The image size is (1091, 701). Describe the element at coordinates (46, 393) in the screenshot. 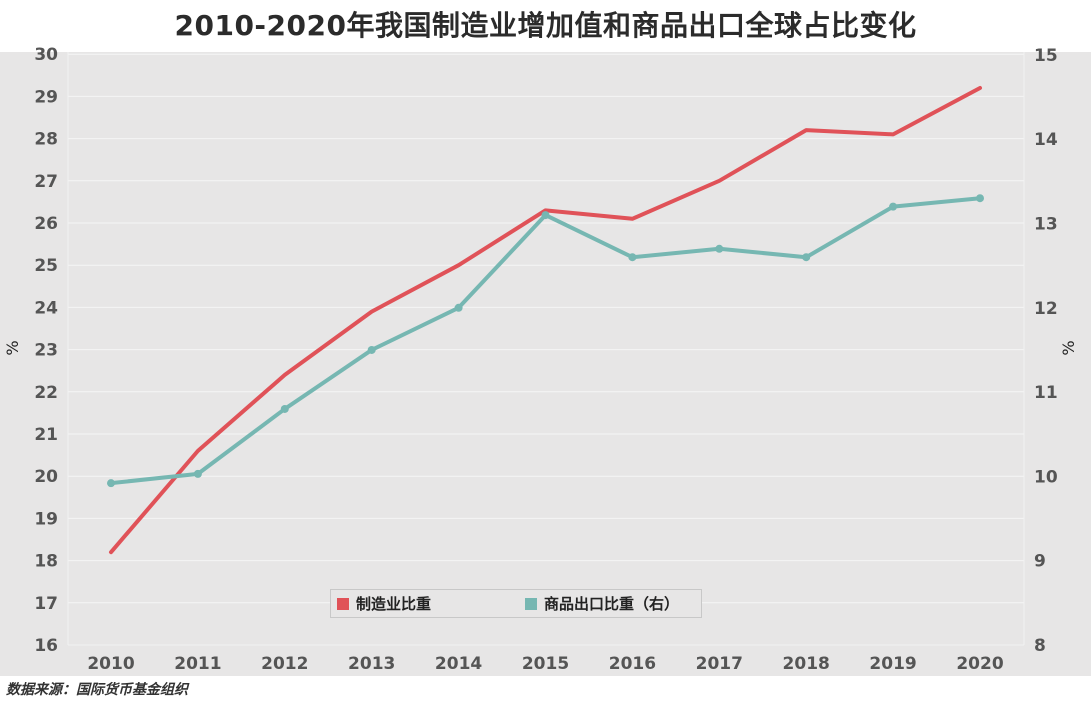

I see `y-tick-label: 22` at that location.